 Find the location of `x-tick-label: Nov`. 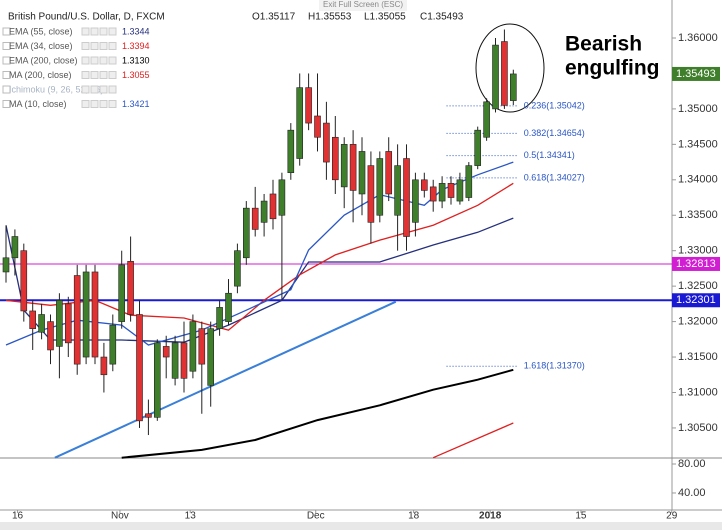

x-tick-label: Nov is located at coordinates (120, 516).